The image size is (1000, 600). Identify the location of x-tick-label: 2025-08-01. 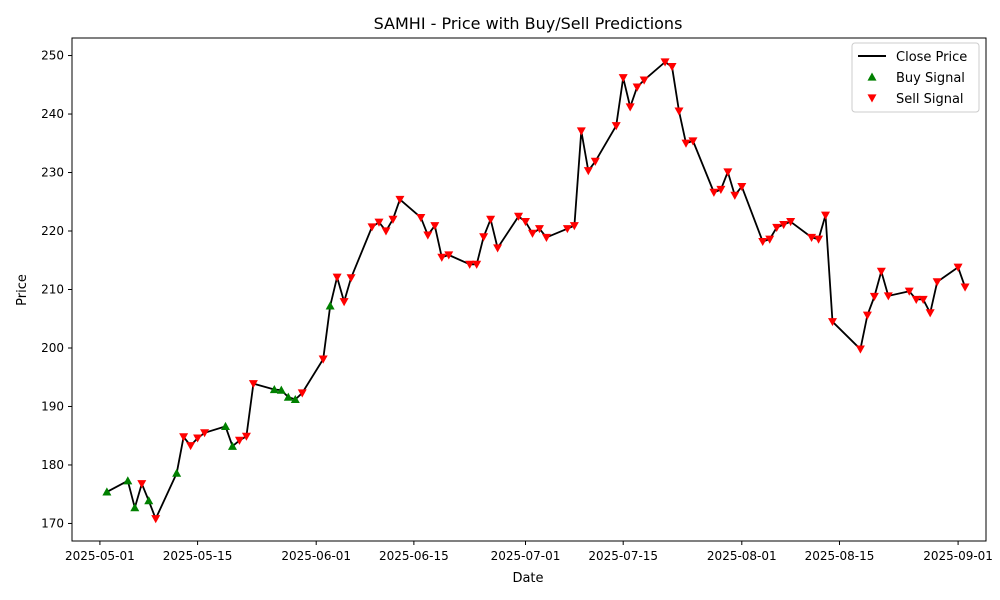
(742, 556).